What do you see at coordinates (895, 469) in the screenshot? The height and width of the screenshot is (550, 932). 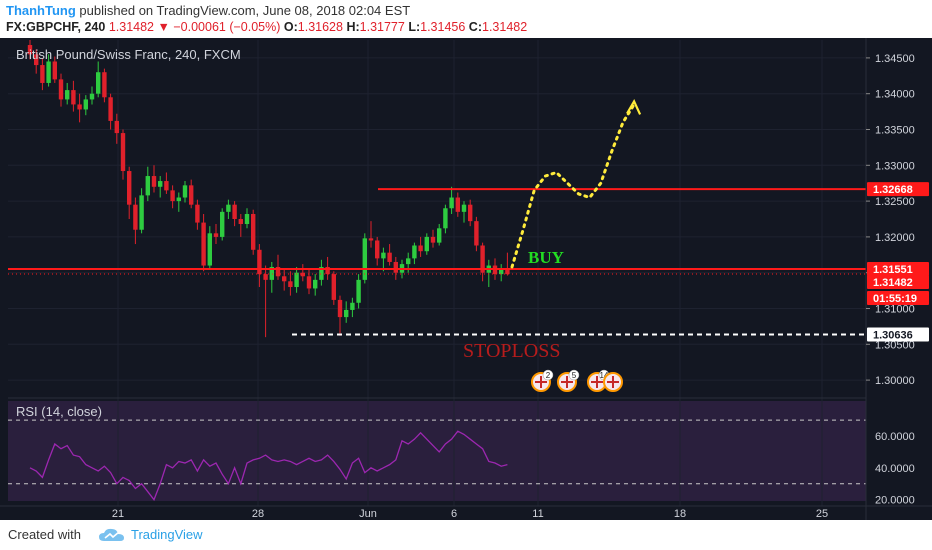 I see `rsi-tick-label: 40.0000` at bounding box center [895, 469].